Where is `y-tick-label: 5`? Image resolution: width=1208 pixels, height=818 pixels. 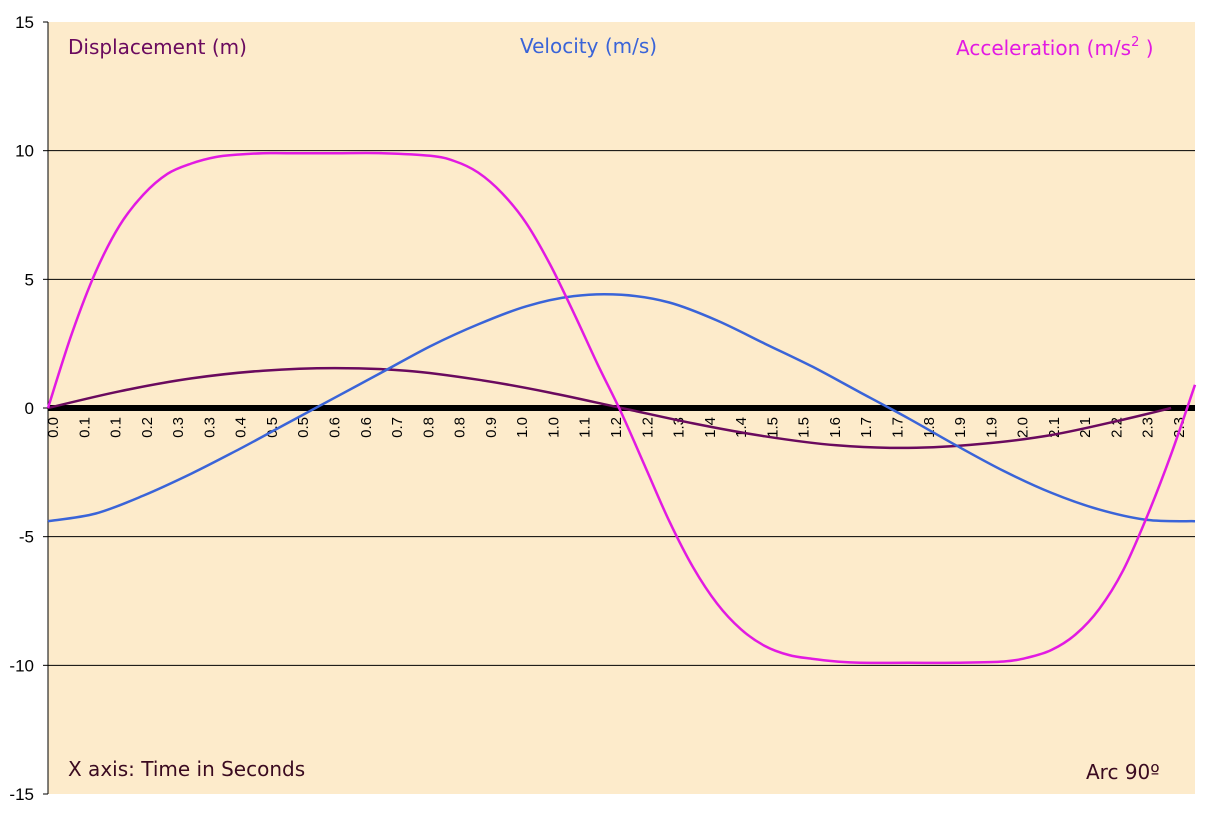 y-tick-label: 5 is located at coordinates (29, 279).